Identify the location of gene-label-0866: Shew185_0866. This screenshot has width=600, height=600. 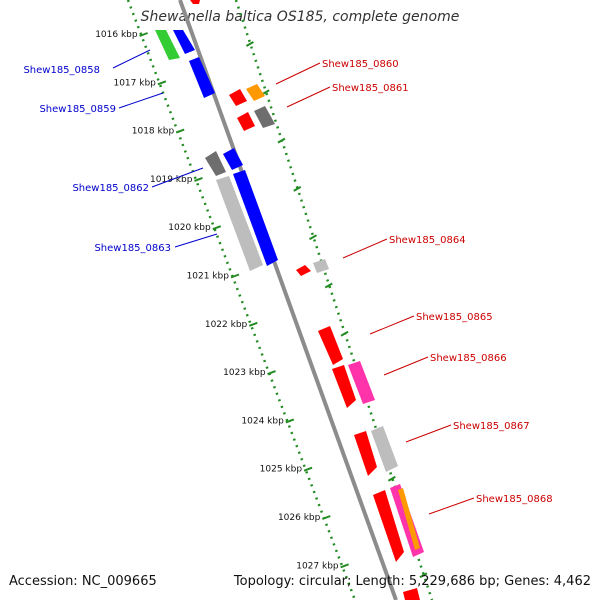
(468, 358).